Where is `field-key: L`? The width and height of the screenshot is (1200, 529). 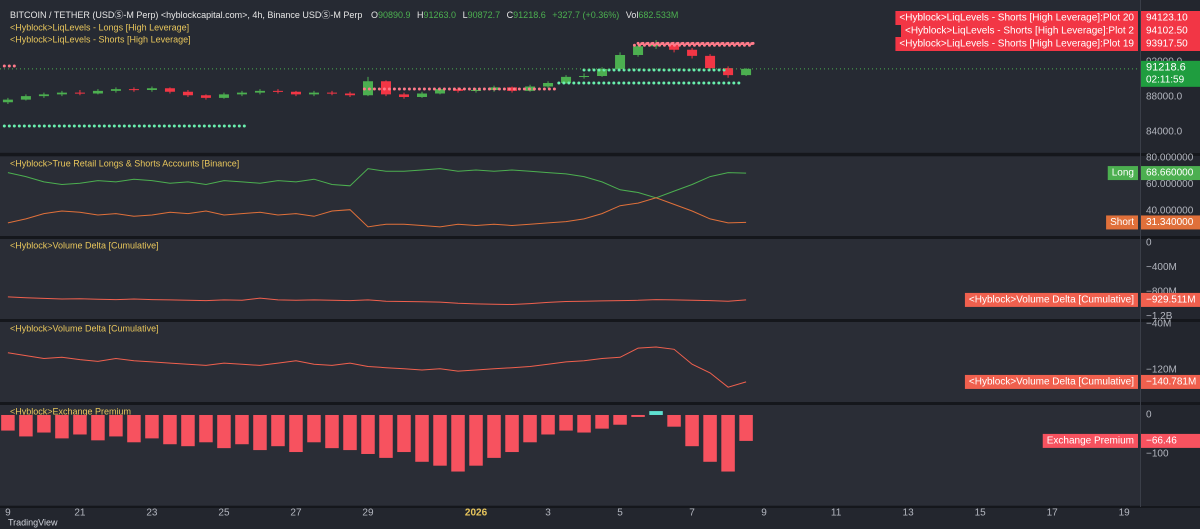 field-key: L is located at coordinates (465, 15).